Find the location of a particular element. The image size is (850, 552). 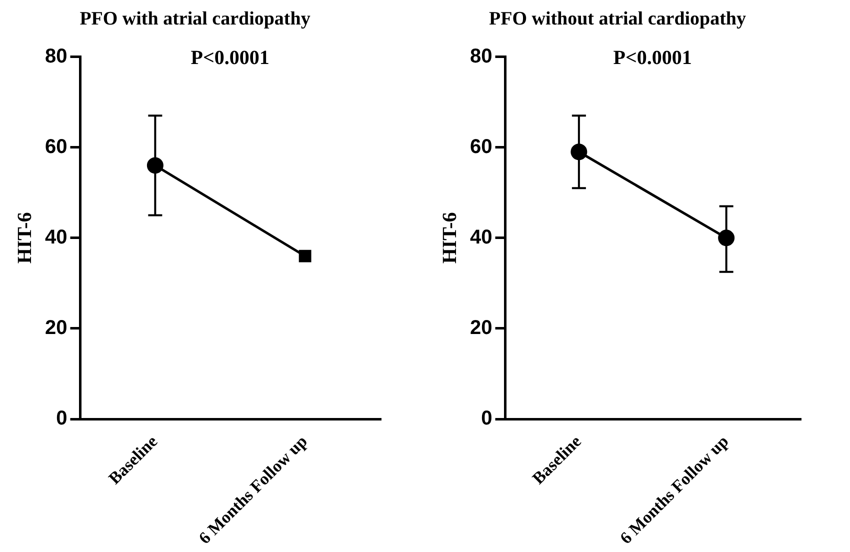

chart-title: PFO without atrial cardiopathy is located at coordinates (617, 19).